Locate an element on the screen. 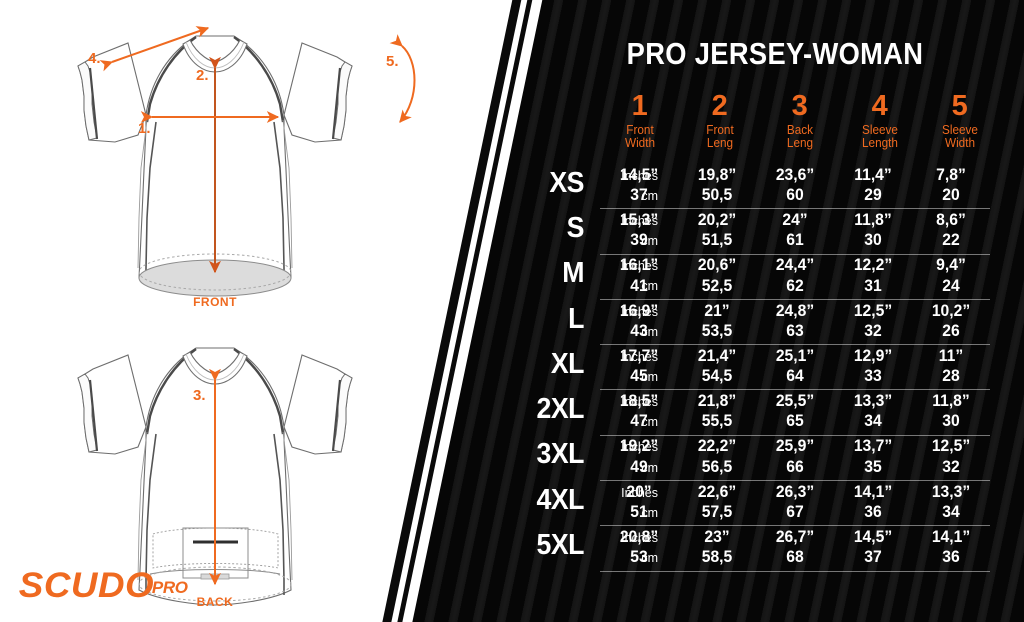 The image size is (1024, 622). column-number-5: 5 is located at coordinates (960, 106).